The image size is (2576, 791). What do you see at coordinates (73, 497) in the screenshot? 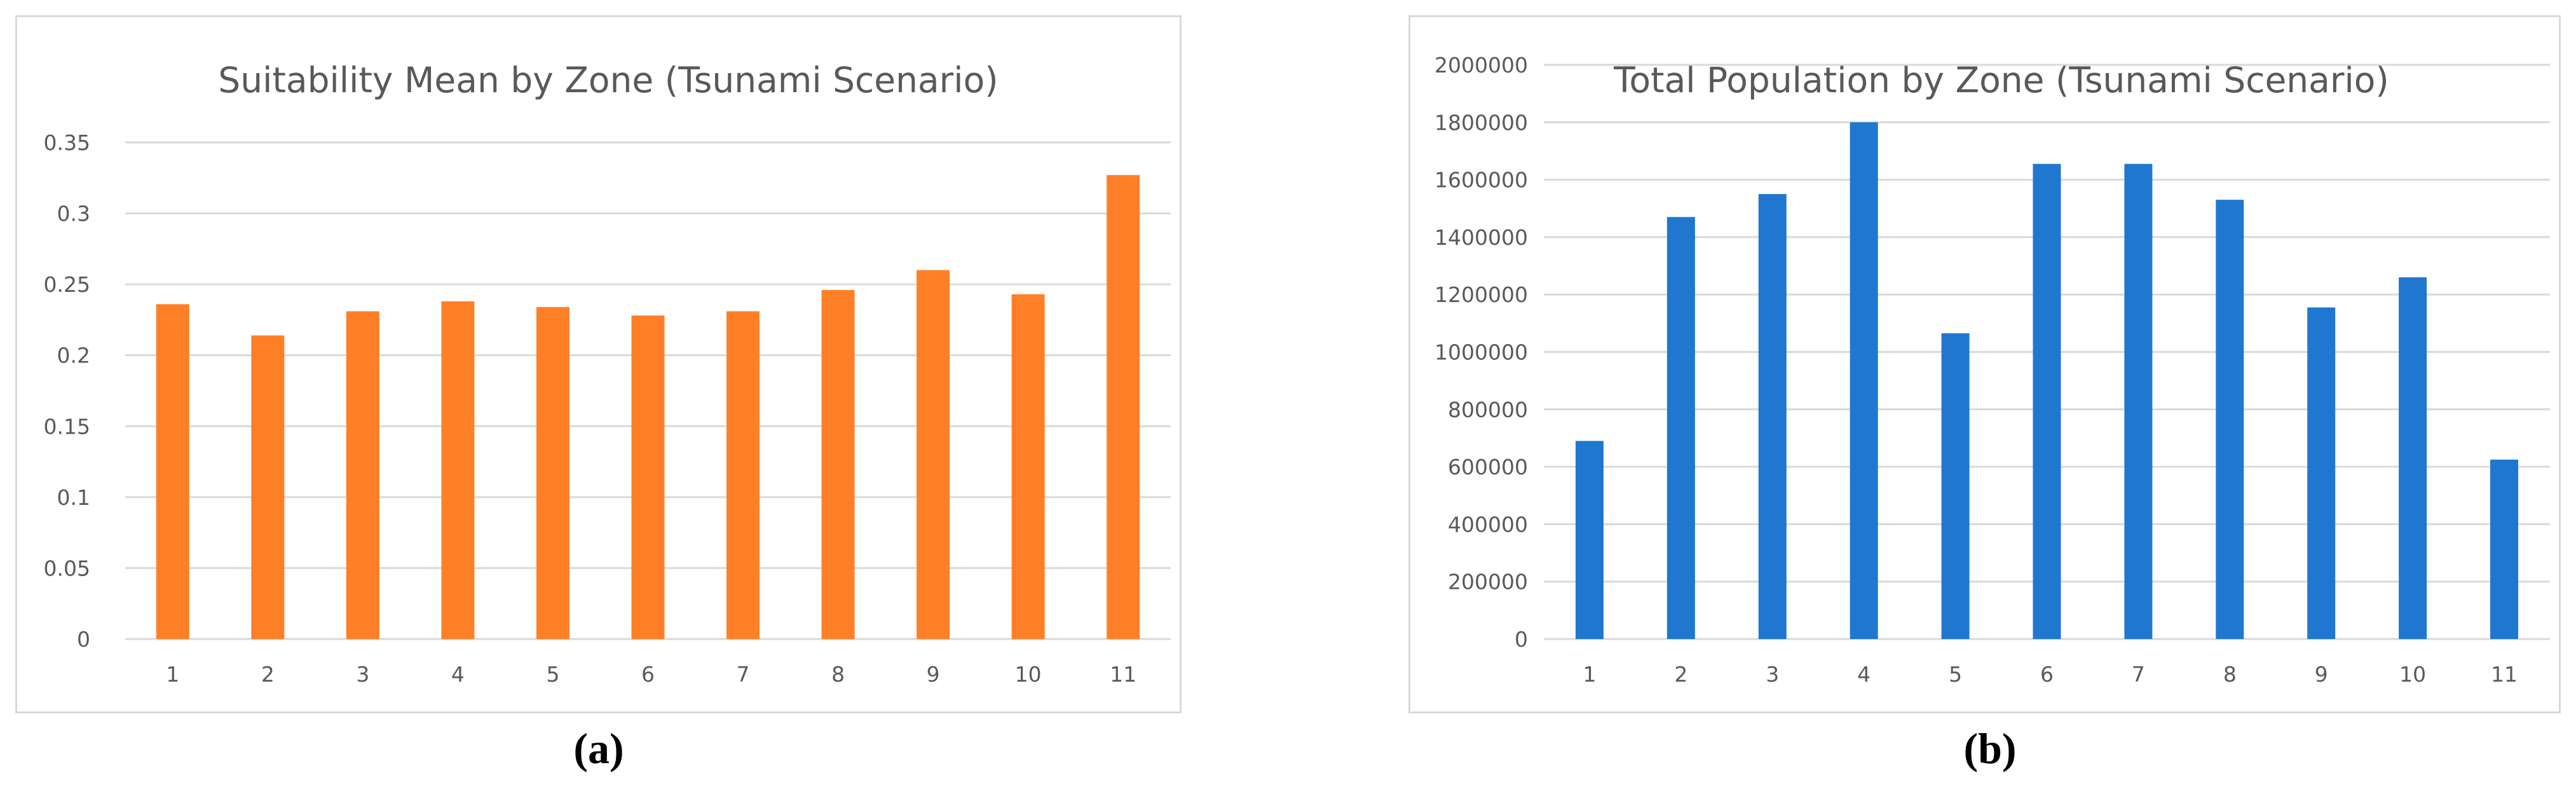
I see `y-tick-label: 0.1` at bounding box center [73, 497].